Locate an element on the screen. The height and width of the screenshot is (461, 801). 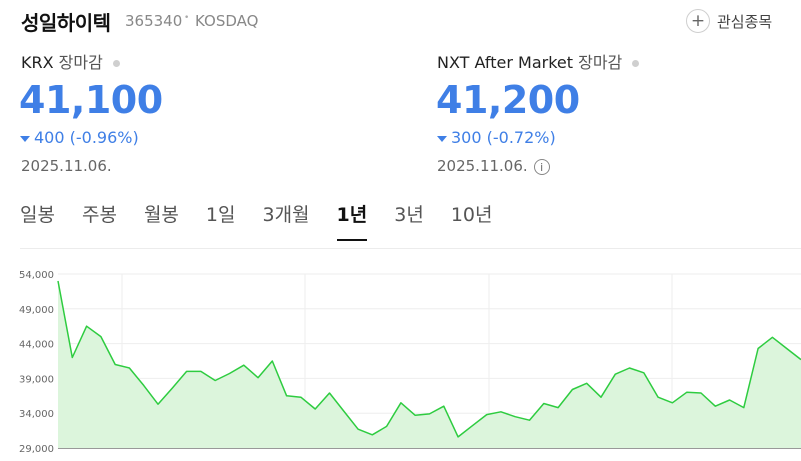
tab-10years: 10년 is located at coordinates (471, 215).